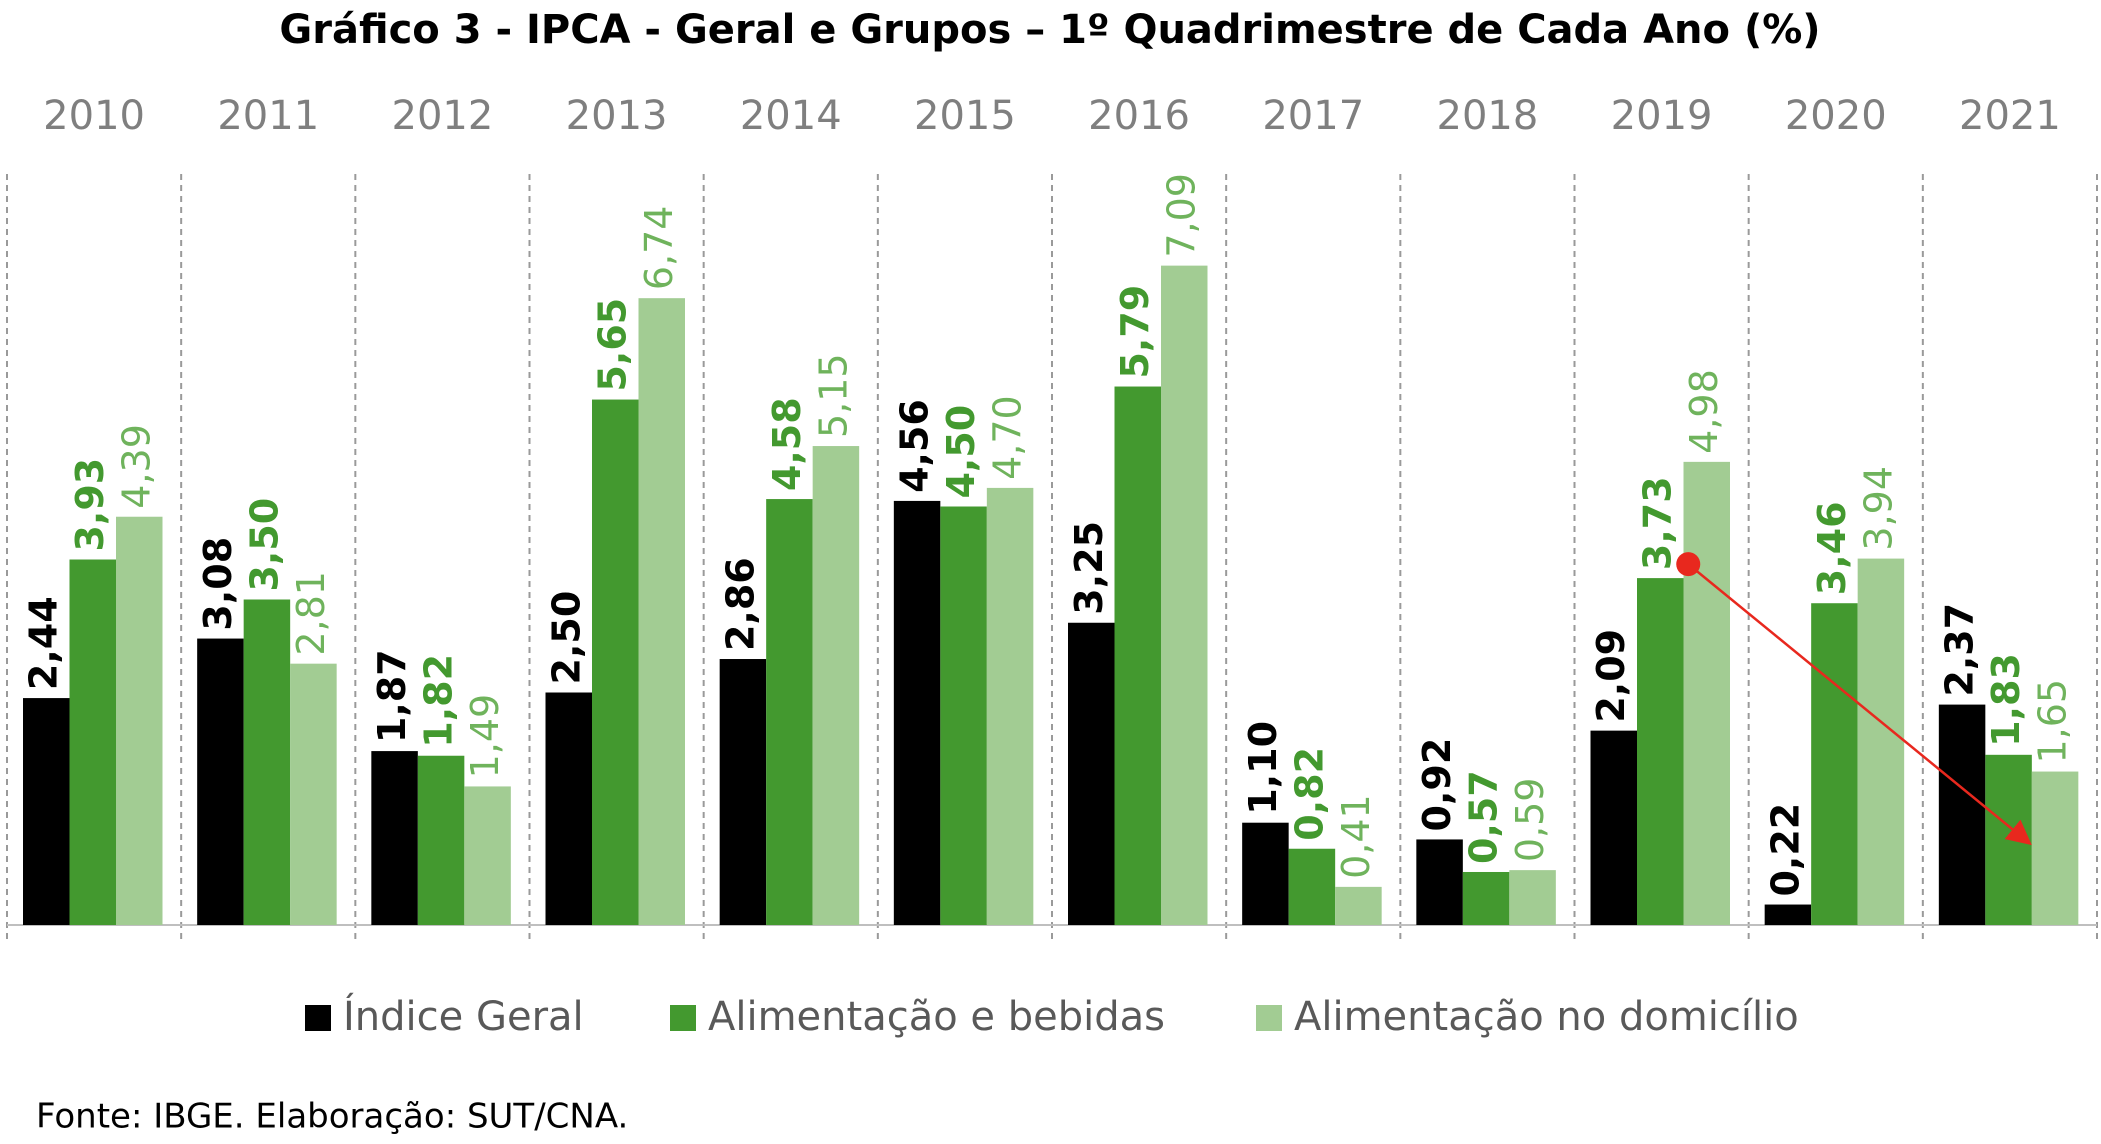 This screenshot has width=2101, height=1144. Describe the element at coordinates (833, 395) in the screenshot. I see `value-label: 5,15` at that location.